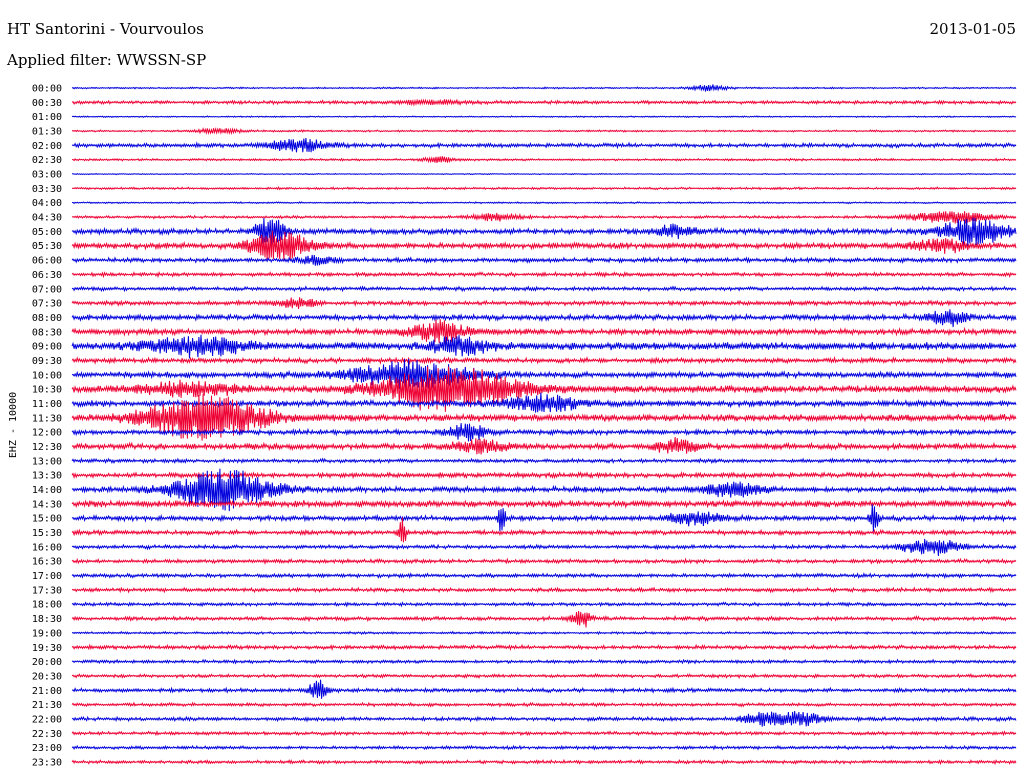 The height and width of the screenshot is (780, 1024). Describe the element at coordinates (47, 332) in the screenshot. I see `row-time-label: 08:30` at that location.